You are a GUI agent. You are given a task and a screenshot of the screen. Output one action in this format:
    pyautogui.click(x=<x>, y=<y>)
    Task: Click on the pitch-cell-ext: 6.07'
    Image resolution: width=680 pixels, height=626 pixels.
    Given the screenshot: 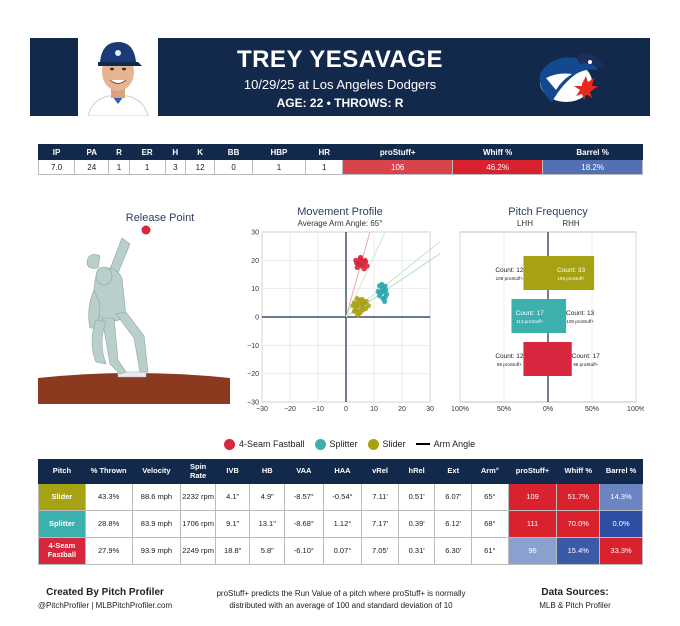 What is the action you would take?
    pyautogui.click(x=453, y=497)
    